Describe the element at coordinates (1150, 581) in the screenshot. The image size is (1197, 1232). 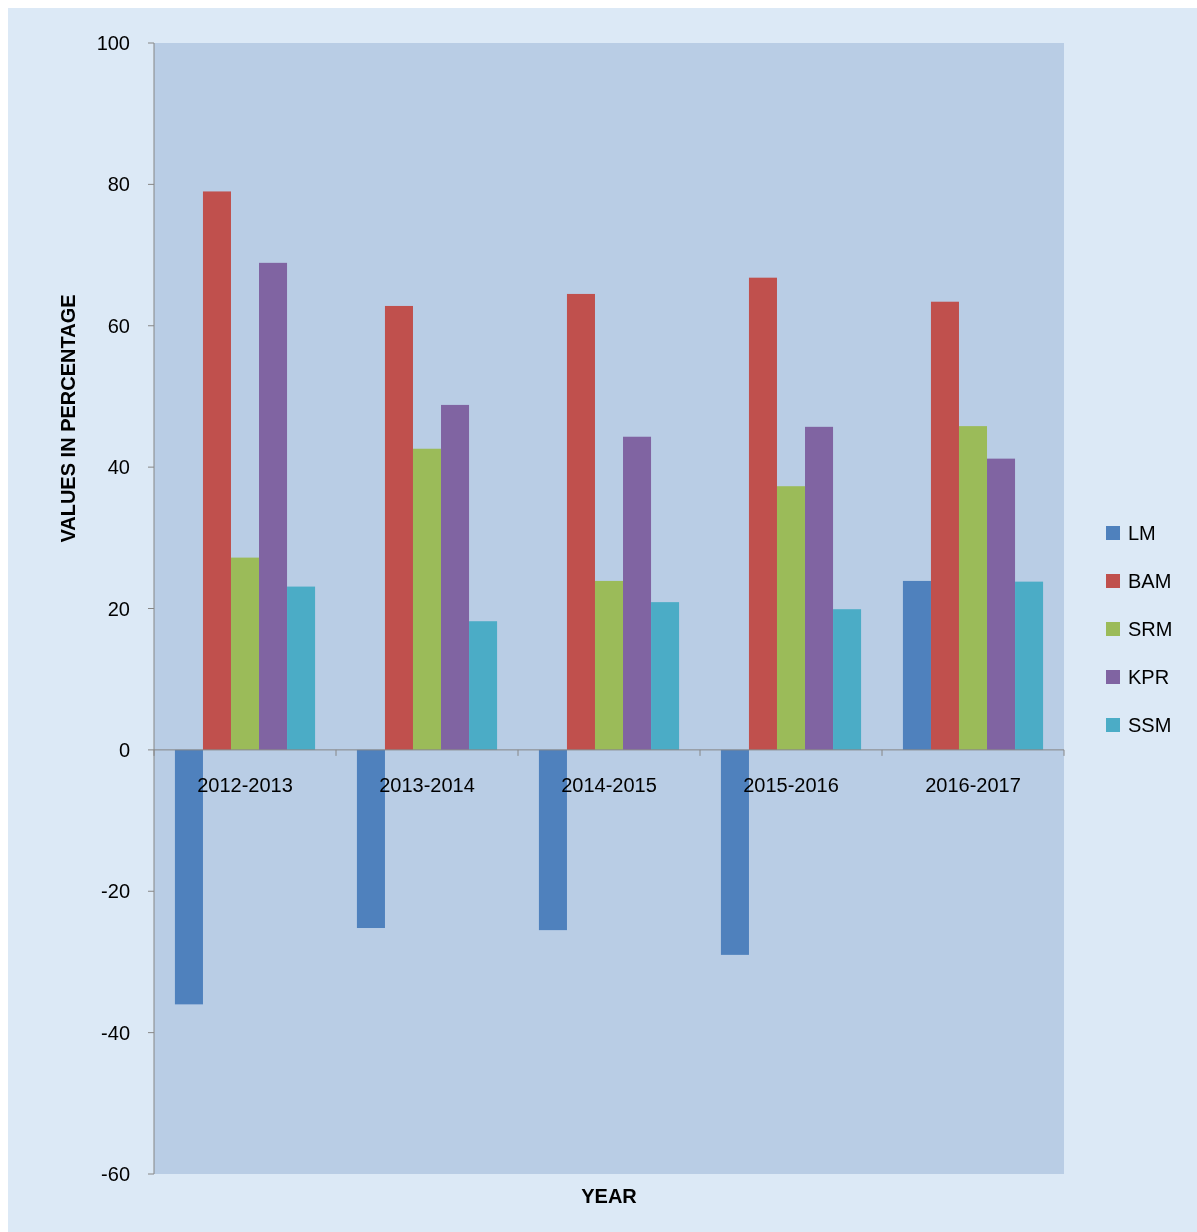
I see `legend-label: BAM` at that location.